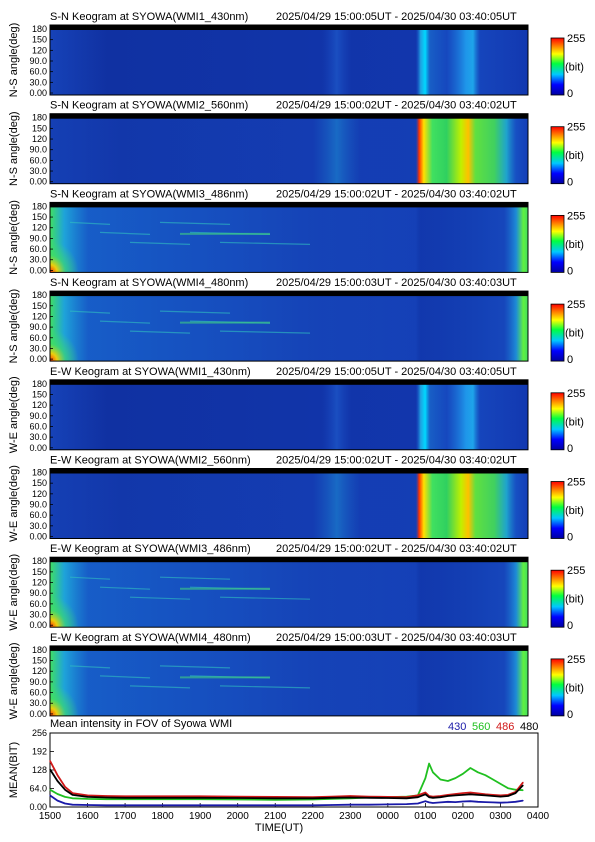 The height and width of the screenshot is (842, 595). I want to click on panel-title: S-N Keogram at SYOWA(WMI3_486nm), so click(149, 194).